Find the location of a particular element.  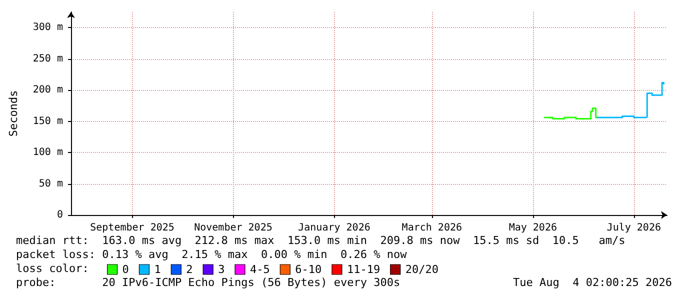

x-tick-label: March 2026 is located at coordinates (432, 228).